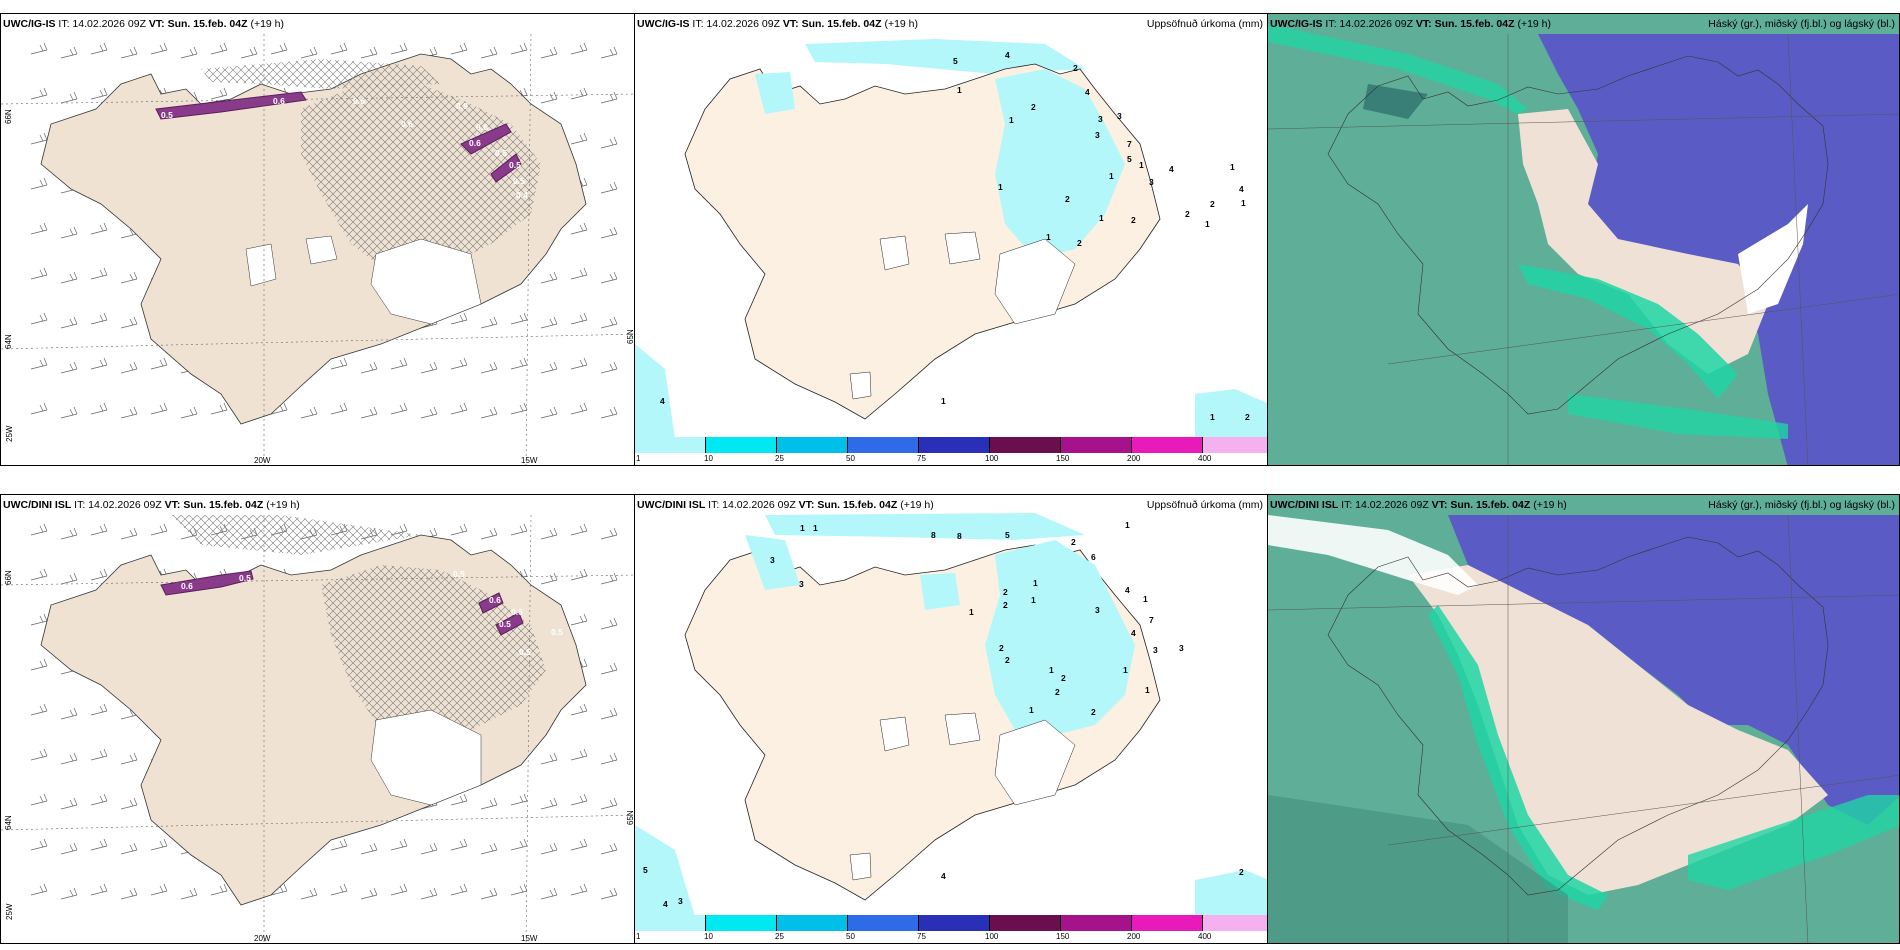 The width and height of the screenshot is (1900, 950). What do you see at coordinates (959, 536) in the screenshot?
I see `precip-number: 8` at bounding box center [959, 536].